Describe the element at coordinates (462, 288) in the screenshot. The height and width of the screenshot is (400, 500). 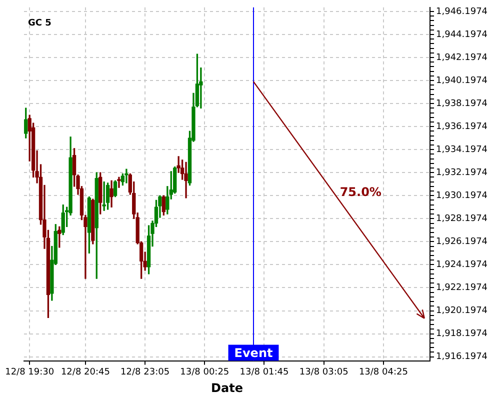
I see `y-tick-label: 1,922.1974` at that location.